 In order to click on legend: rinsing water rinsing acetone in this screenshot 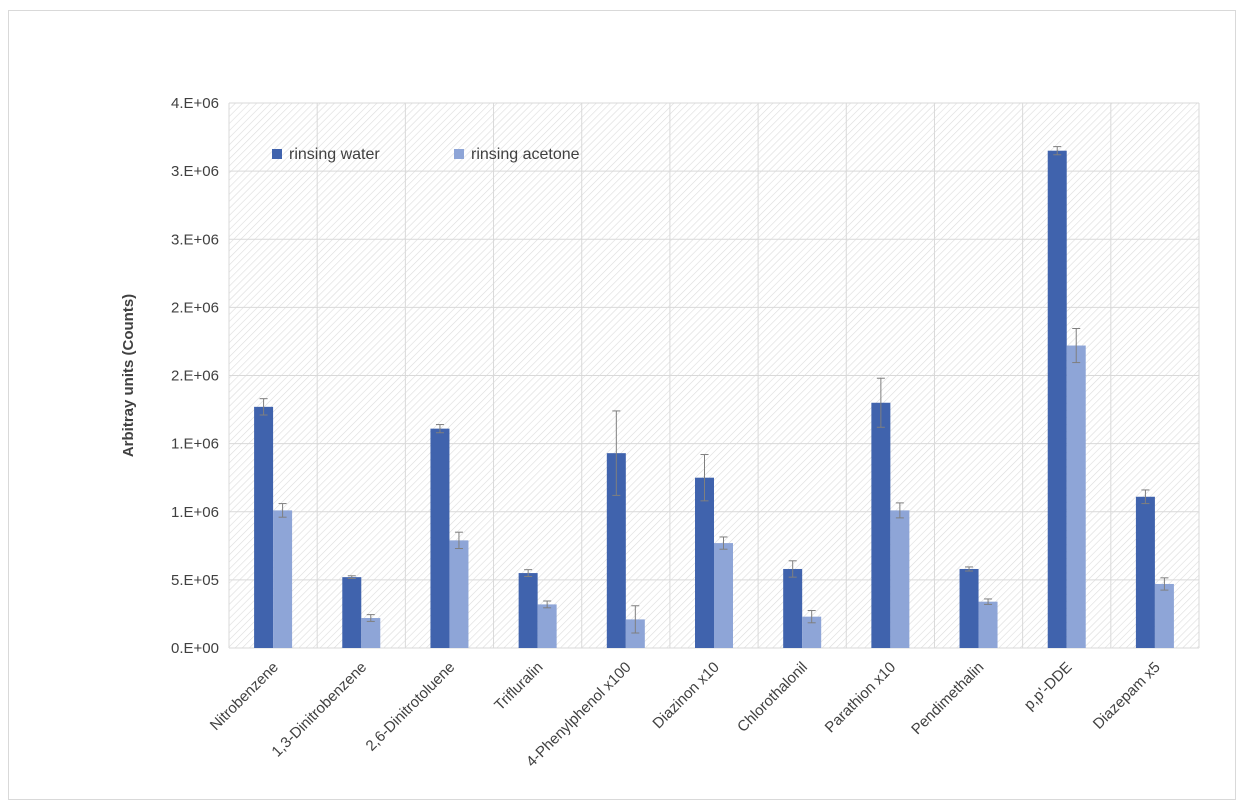, I will do `click(426, 154)`.